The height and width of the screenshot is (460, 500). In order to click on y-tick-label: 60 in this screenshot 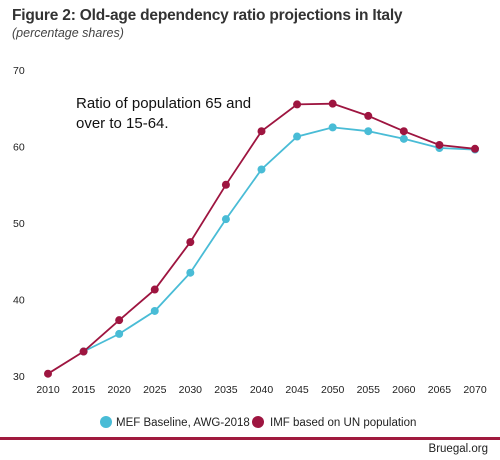, I will do `click(19, 148)`.